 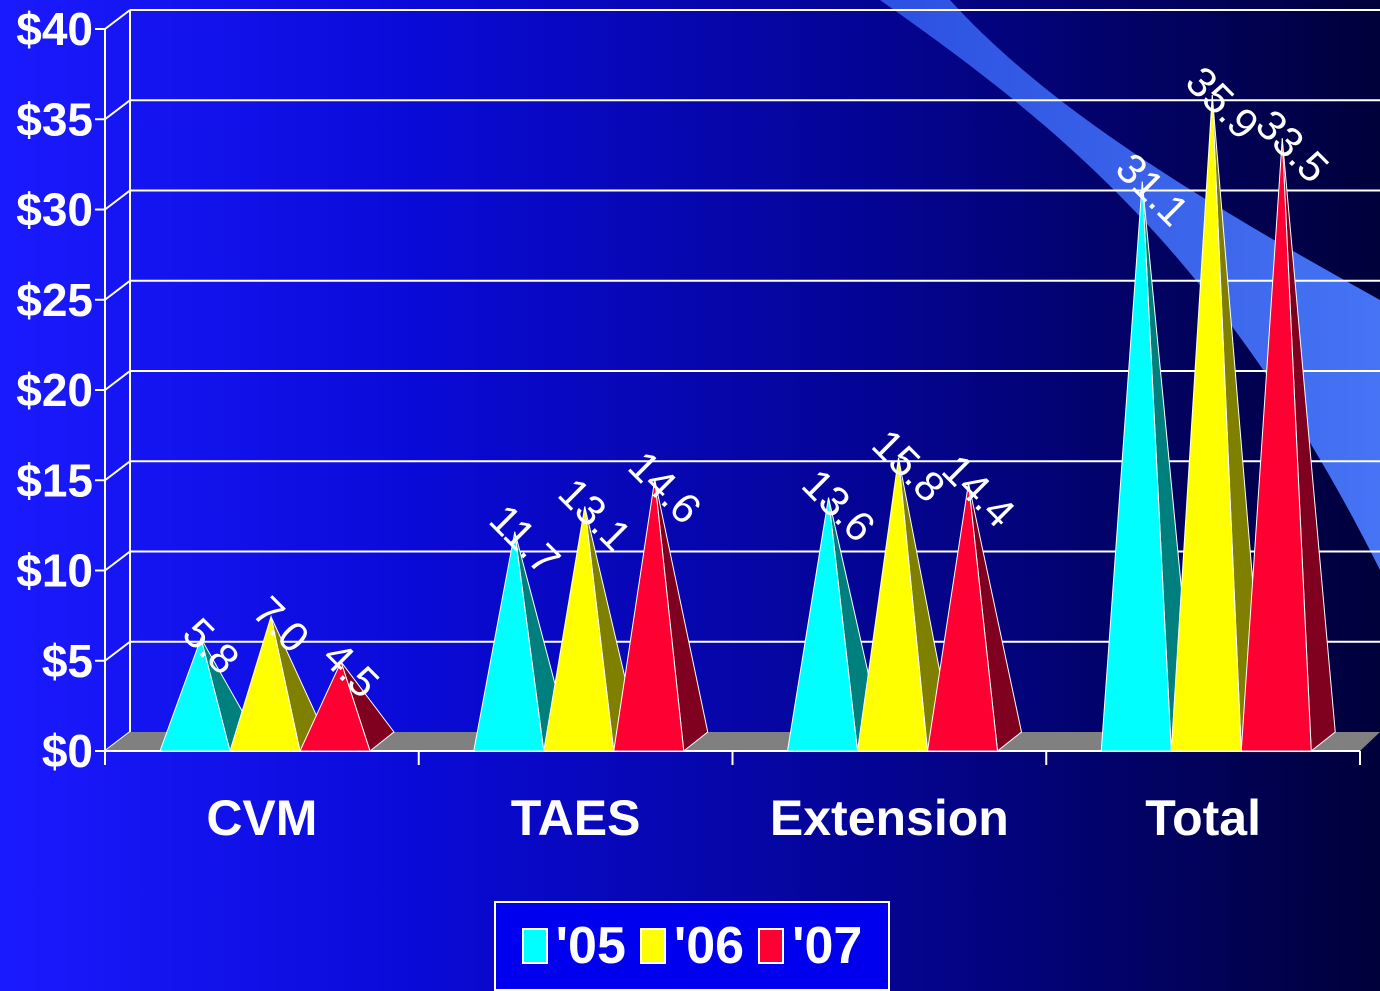 What do you see at coordinates (54, 390) in the screenshot?
I see `y-tick-label: $20` at bounding box center [54, 390].